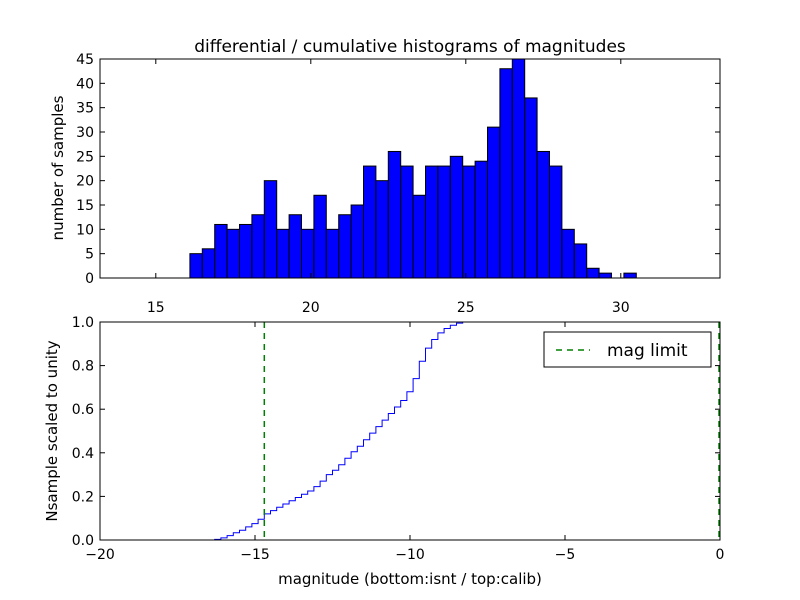 This screenshot has width=800, height=600. What do you see at coordinates (89, 279) in the screenshot?
I see `top-y-tick-label: 0` at bounding box center [89, 279].